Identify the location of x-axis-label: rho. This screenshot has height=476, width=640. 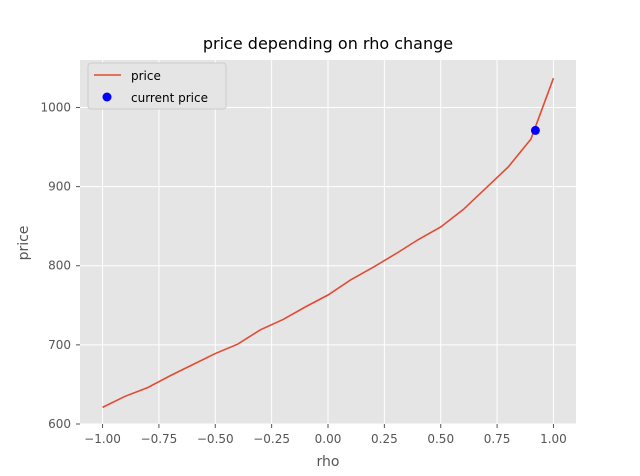
(328, 462).